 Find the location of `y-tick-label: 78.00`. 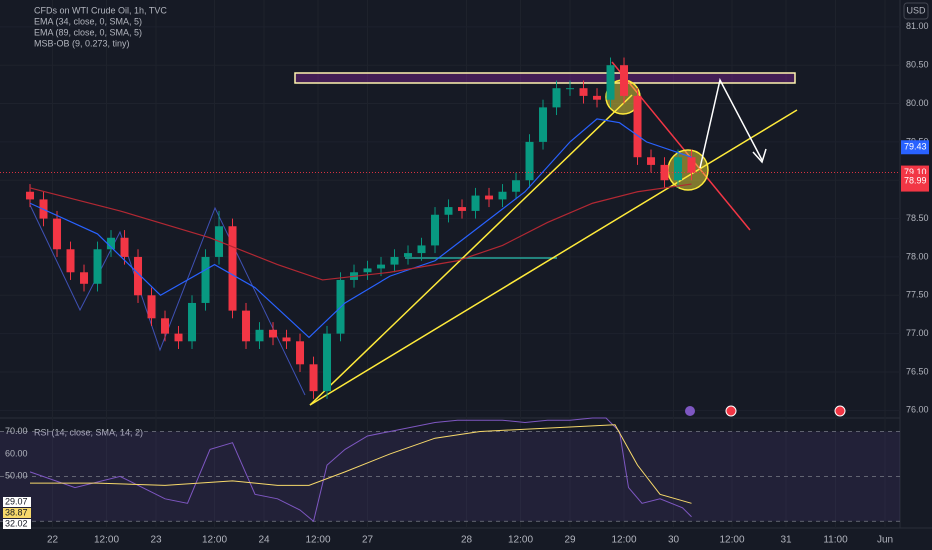

y-tick-label: 78.00 is located at coordinates (917, 256).